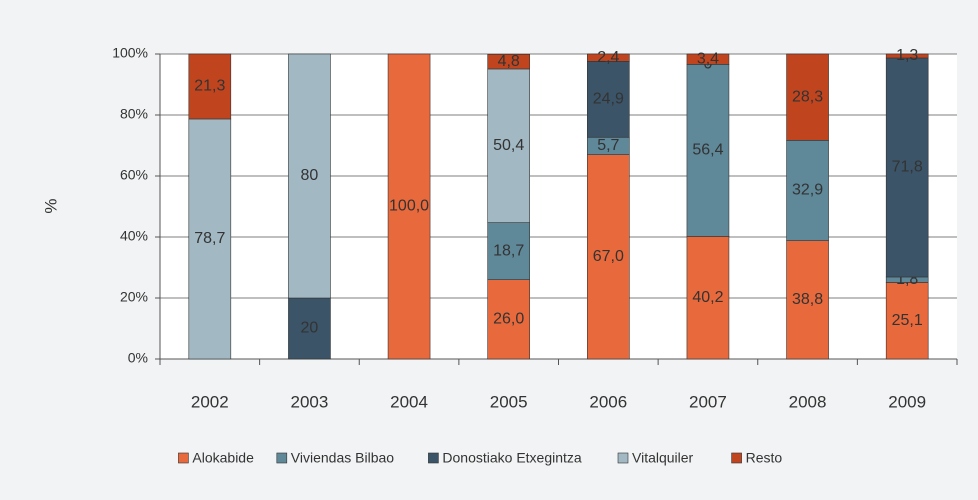  What do you see at coordinates (50, 205) in the screenshot?
I see `y-axis-label: %` at bounding box center [50, 205].